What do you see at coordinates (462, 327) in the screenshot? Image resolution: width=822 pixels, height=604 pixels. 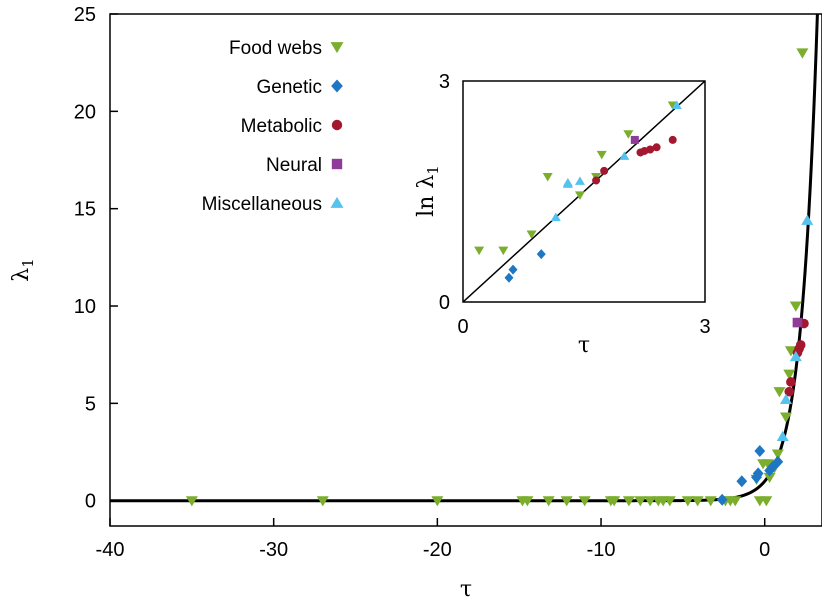 I see `inset-x-tick-label: 0` at bounding box center [462, 327].